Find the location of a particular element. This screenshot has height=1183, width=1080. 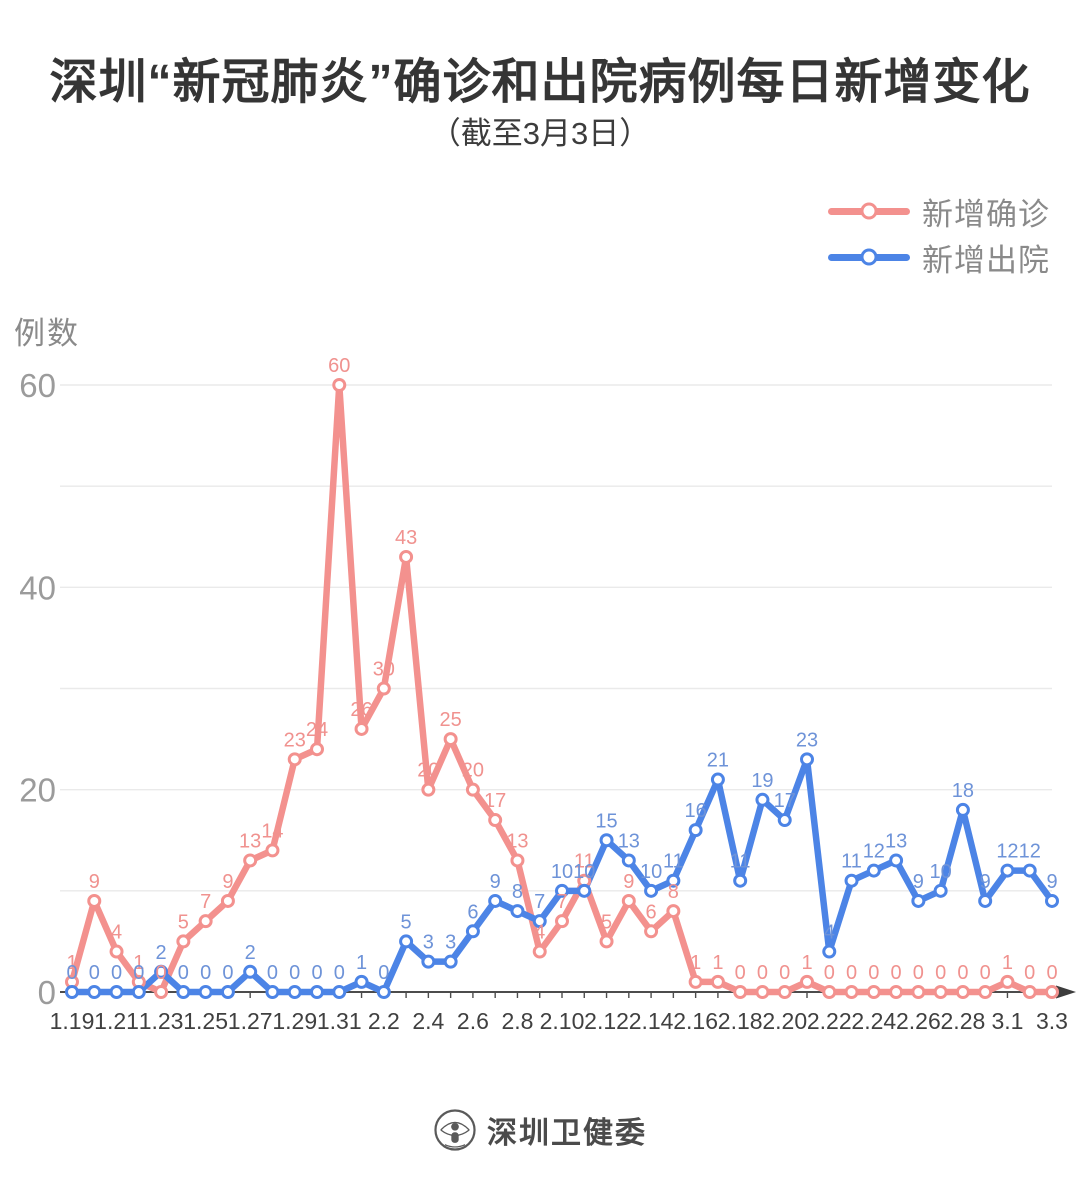

svg-text: 2.10 is located at coordinates (562, 1021).